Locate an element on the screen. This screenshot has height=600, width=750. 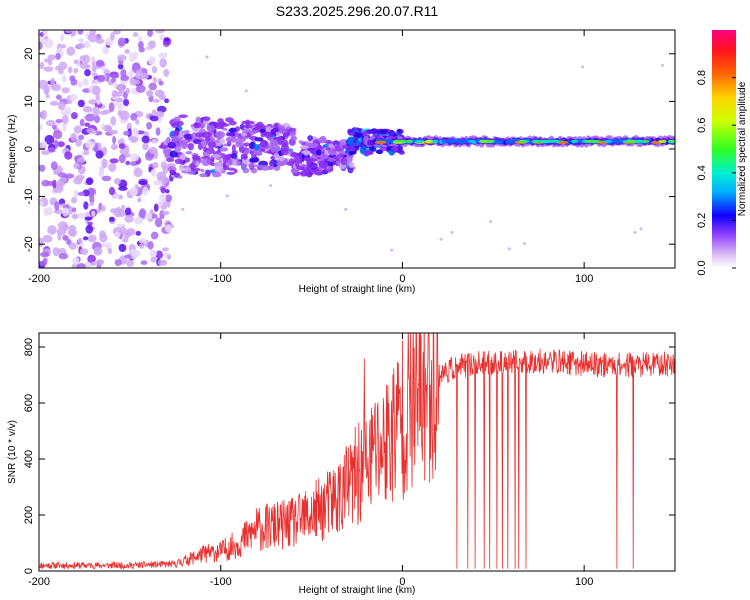
colorbar-tick-label: 0.8 is located at coordinates (702, 77).